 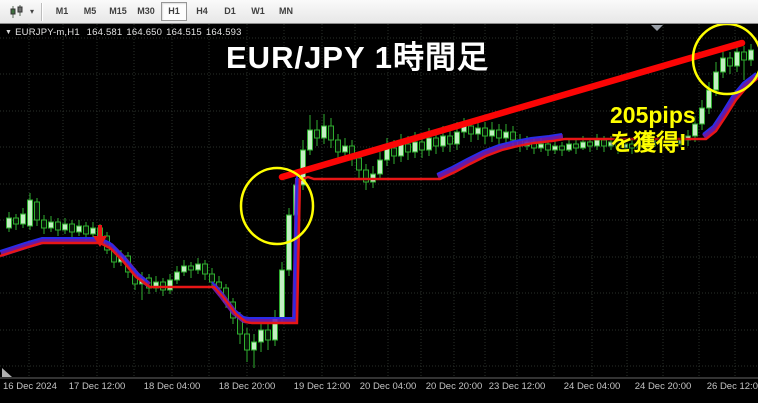 What do you see at coordinates (90, 11) in the screenshot?
I see `timeframe-button-m5: M5` at bounding box center [90, 11].